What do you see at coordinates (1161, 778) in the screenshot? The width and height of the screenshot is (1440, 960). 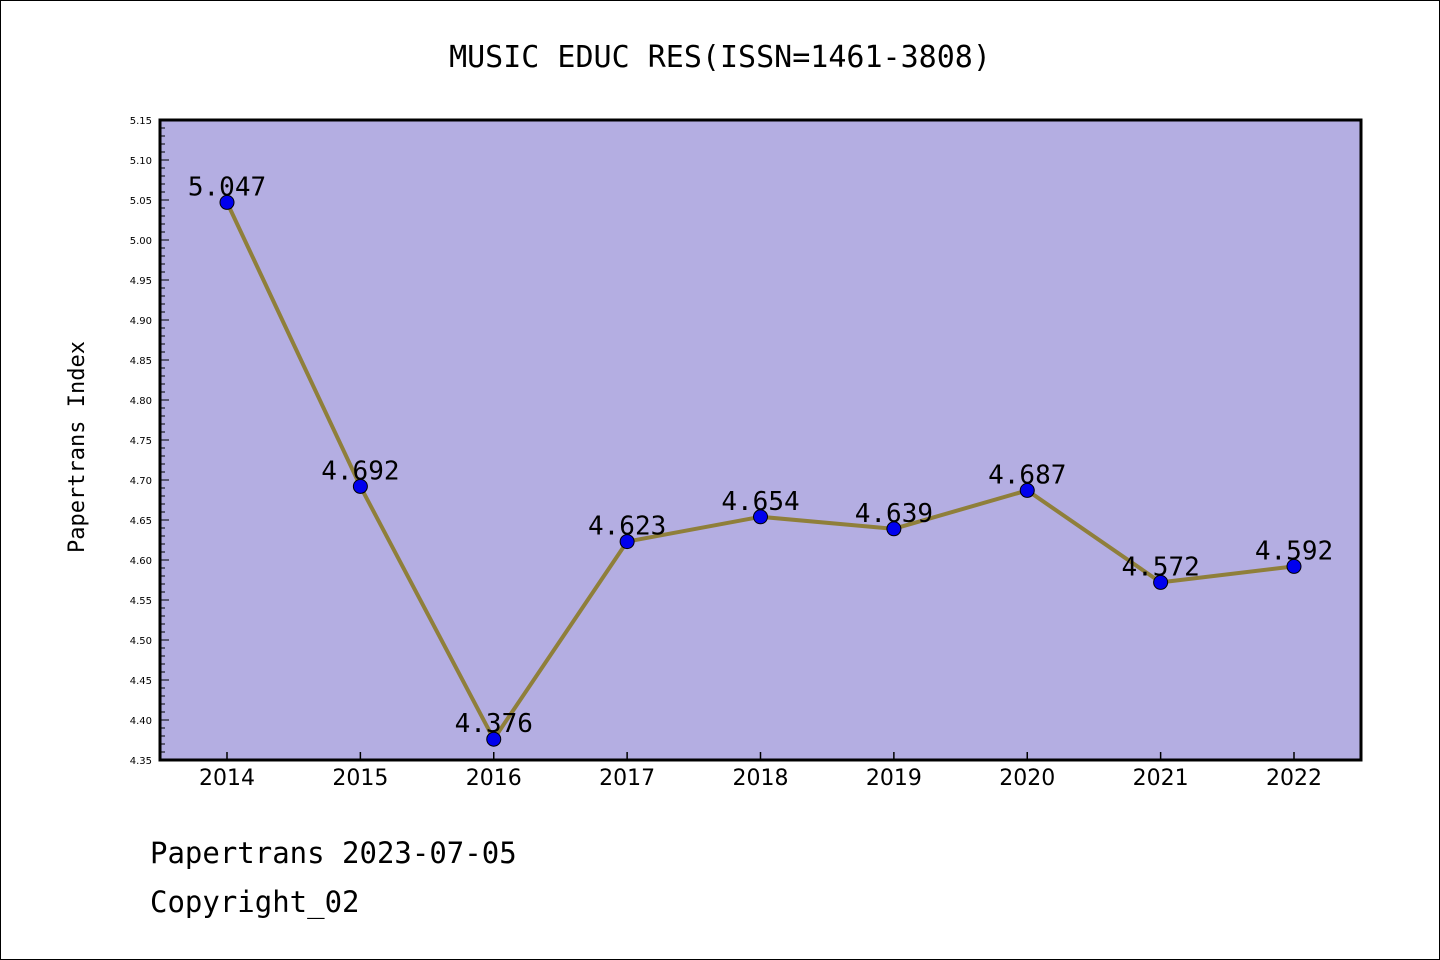 I see `x-tick-label: 2021` at bounding box center [1161, 778].